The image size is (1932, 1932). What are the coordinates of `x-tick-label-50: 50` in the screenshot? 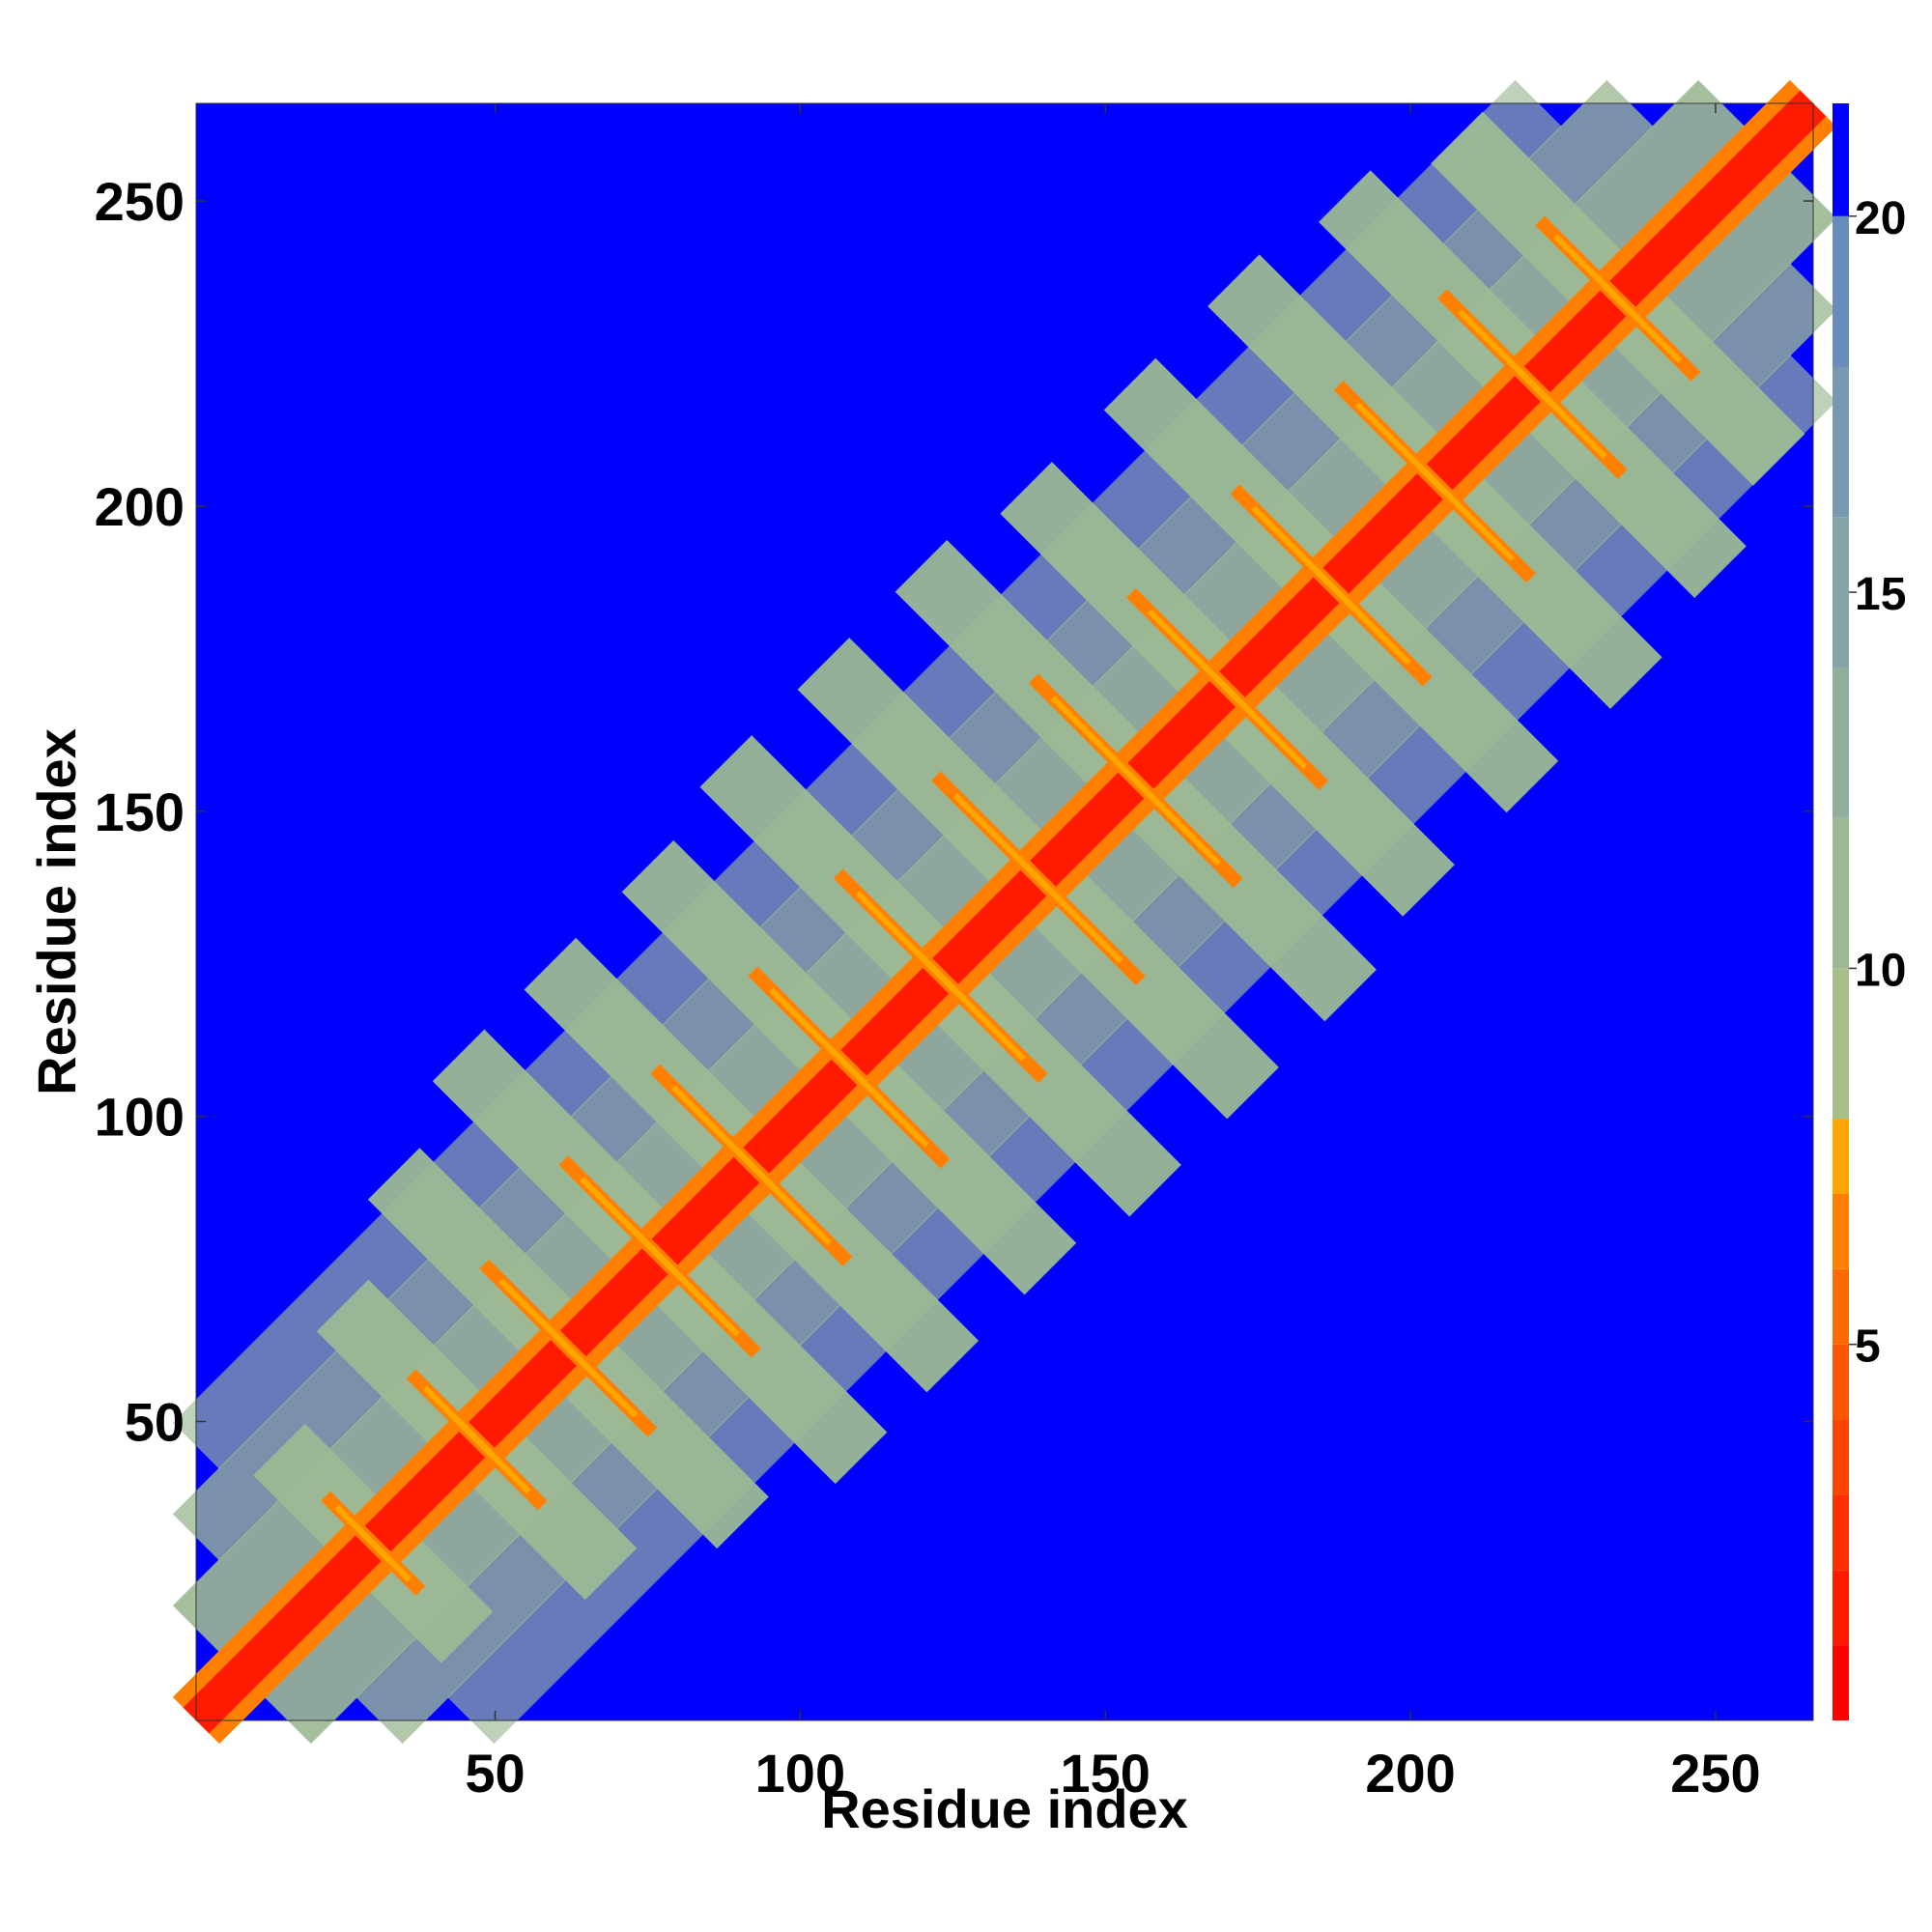 It's located at (495, 1773).